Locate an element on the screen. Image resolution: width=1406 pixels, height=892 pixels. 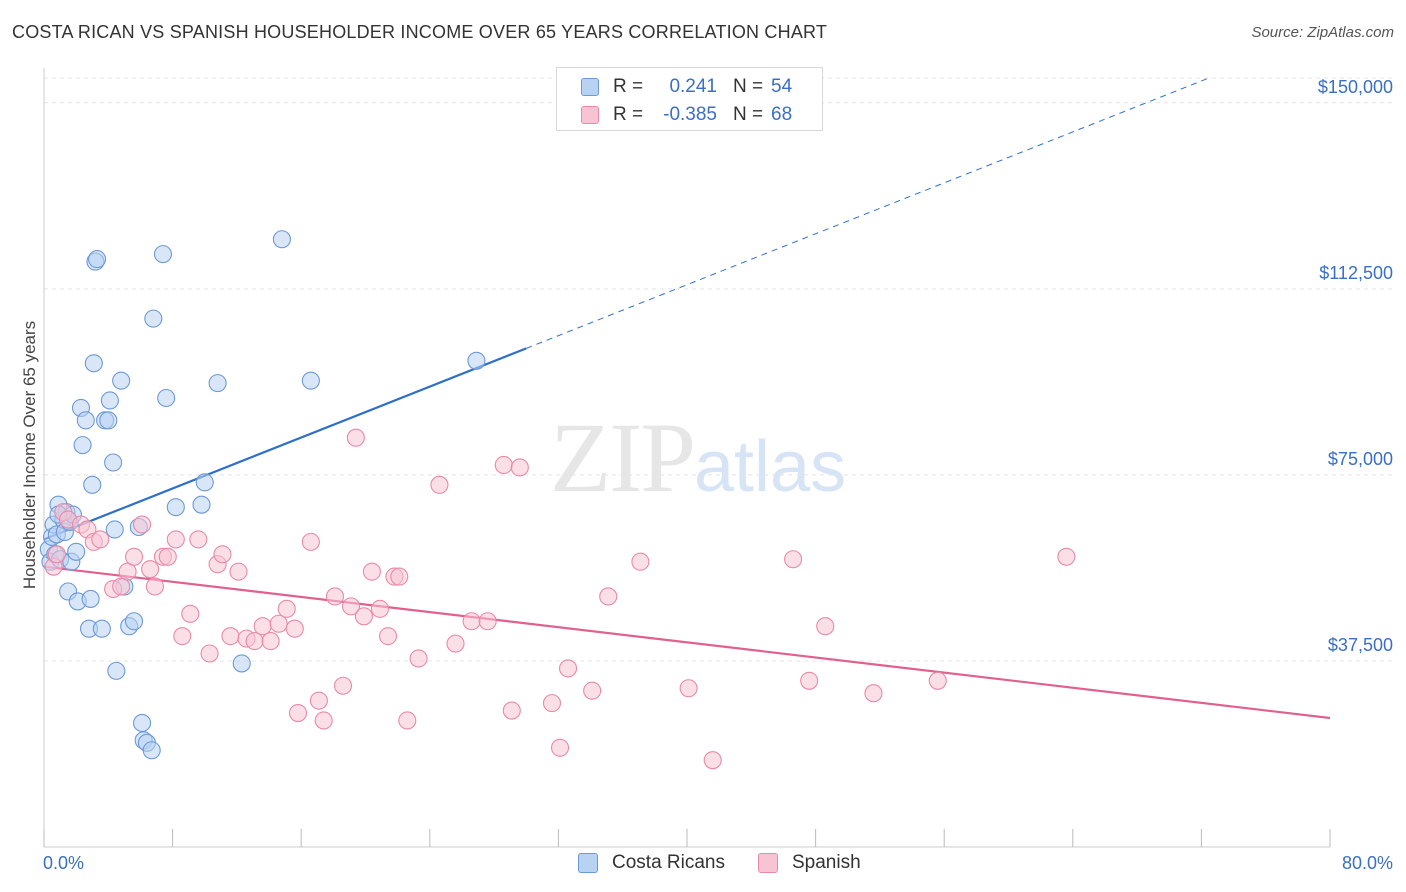
stats-row-costa-ricans: R = 0.241 N = 54 is located at coordinates (689, 87).